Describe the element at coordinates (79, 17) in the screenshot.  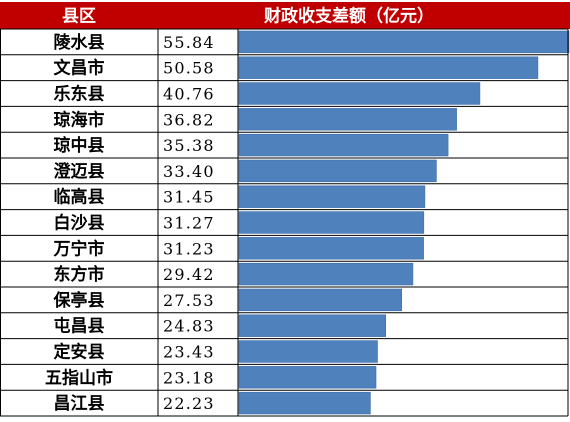
I see `header-county: 县区` at that location.